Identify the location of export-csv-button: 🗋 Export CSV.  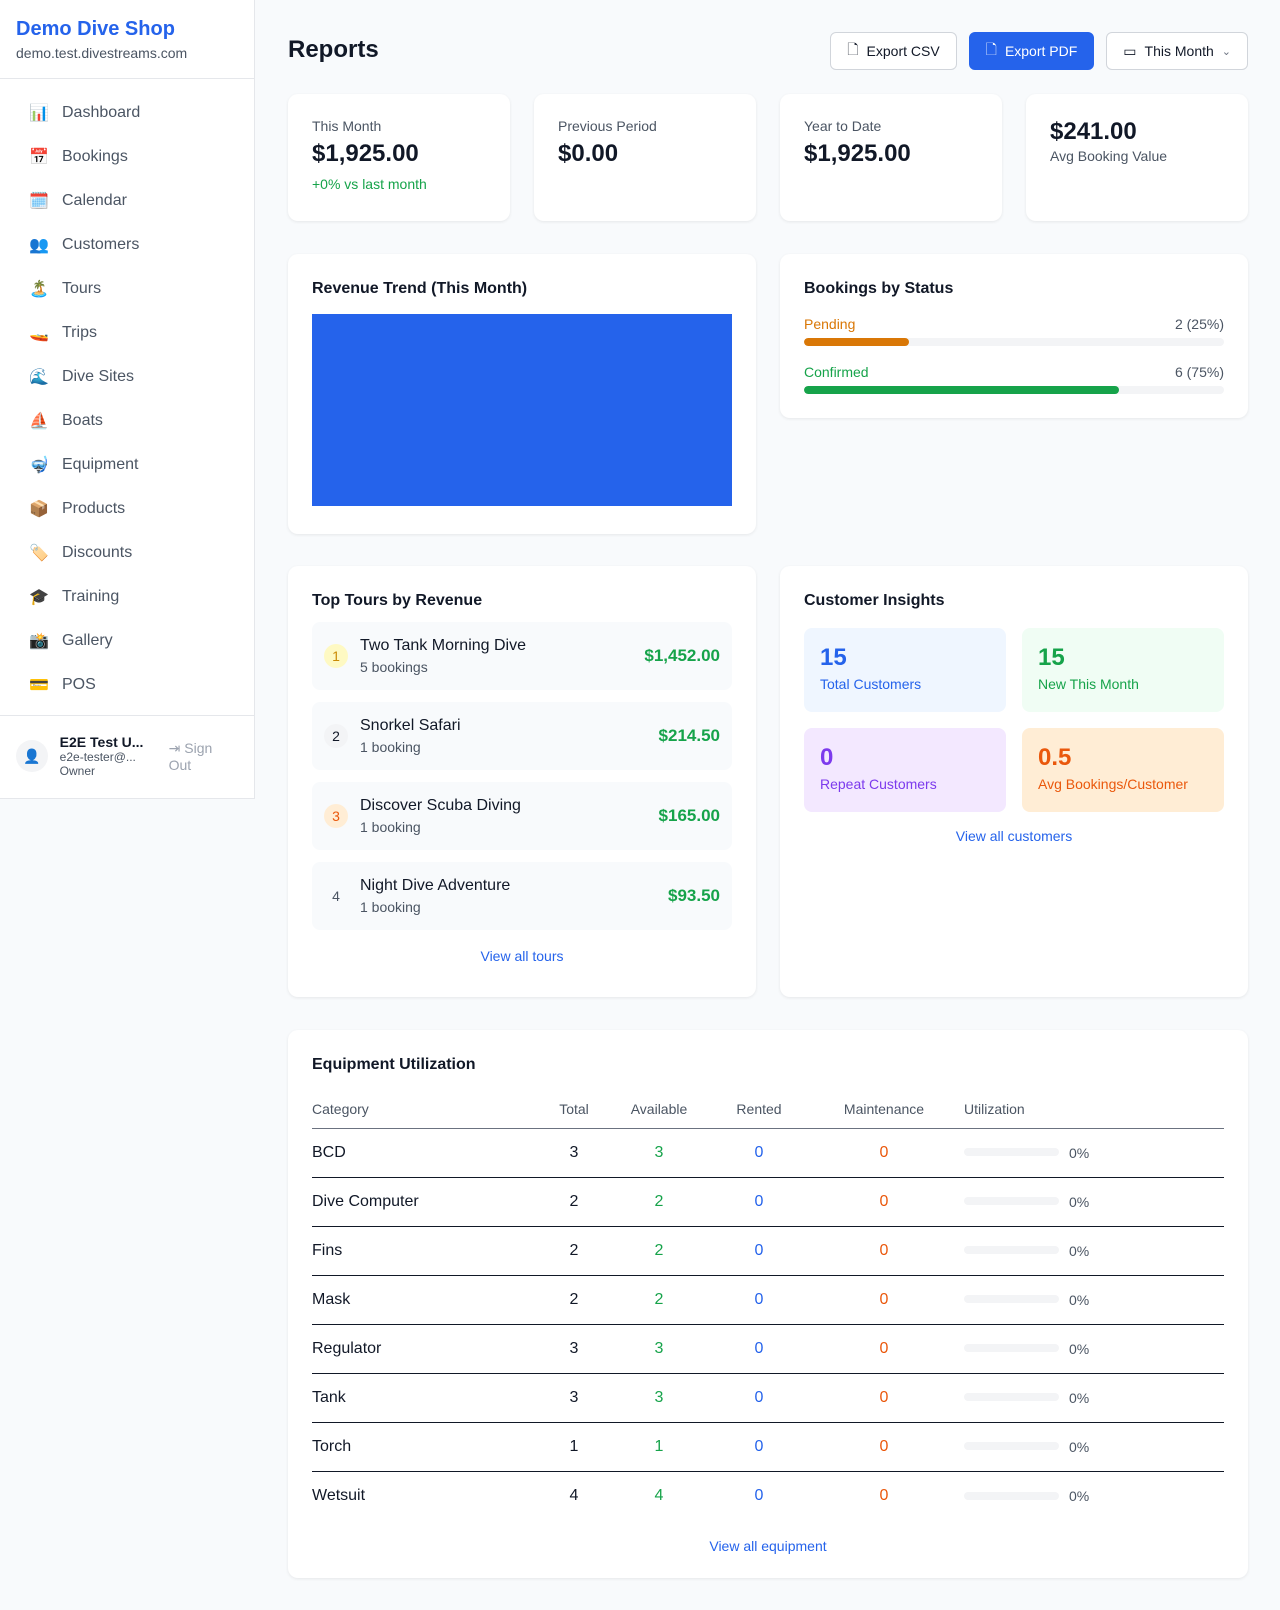
(893, 51).